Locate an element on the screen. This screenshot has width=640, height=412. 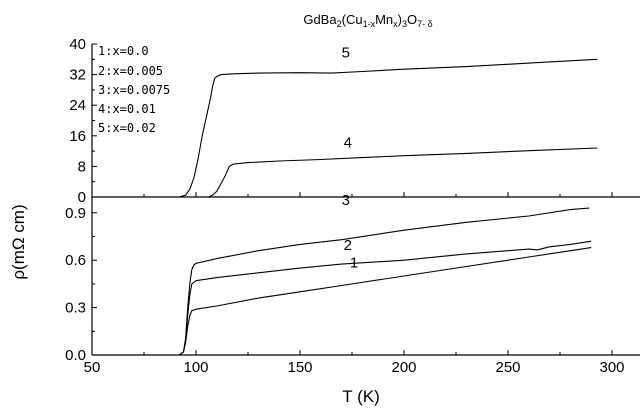
series-3-label: 3 is located at coordinates (346, 200).